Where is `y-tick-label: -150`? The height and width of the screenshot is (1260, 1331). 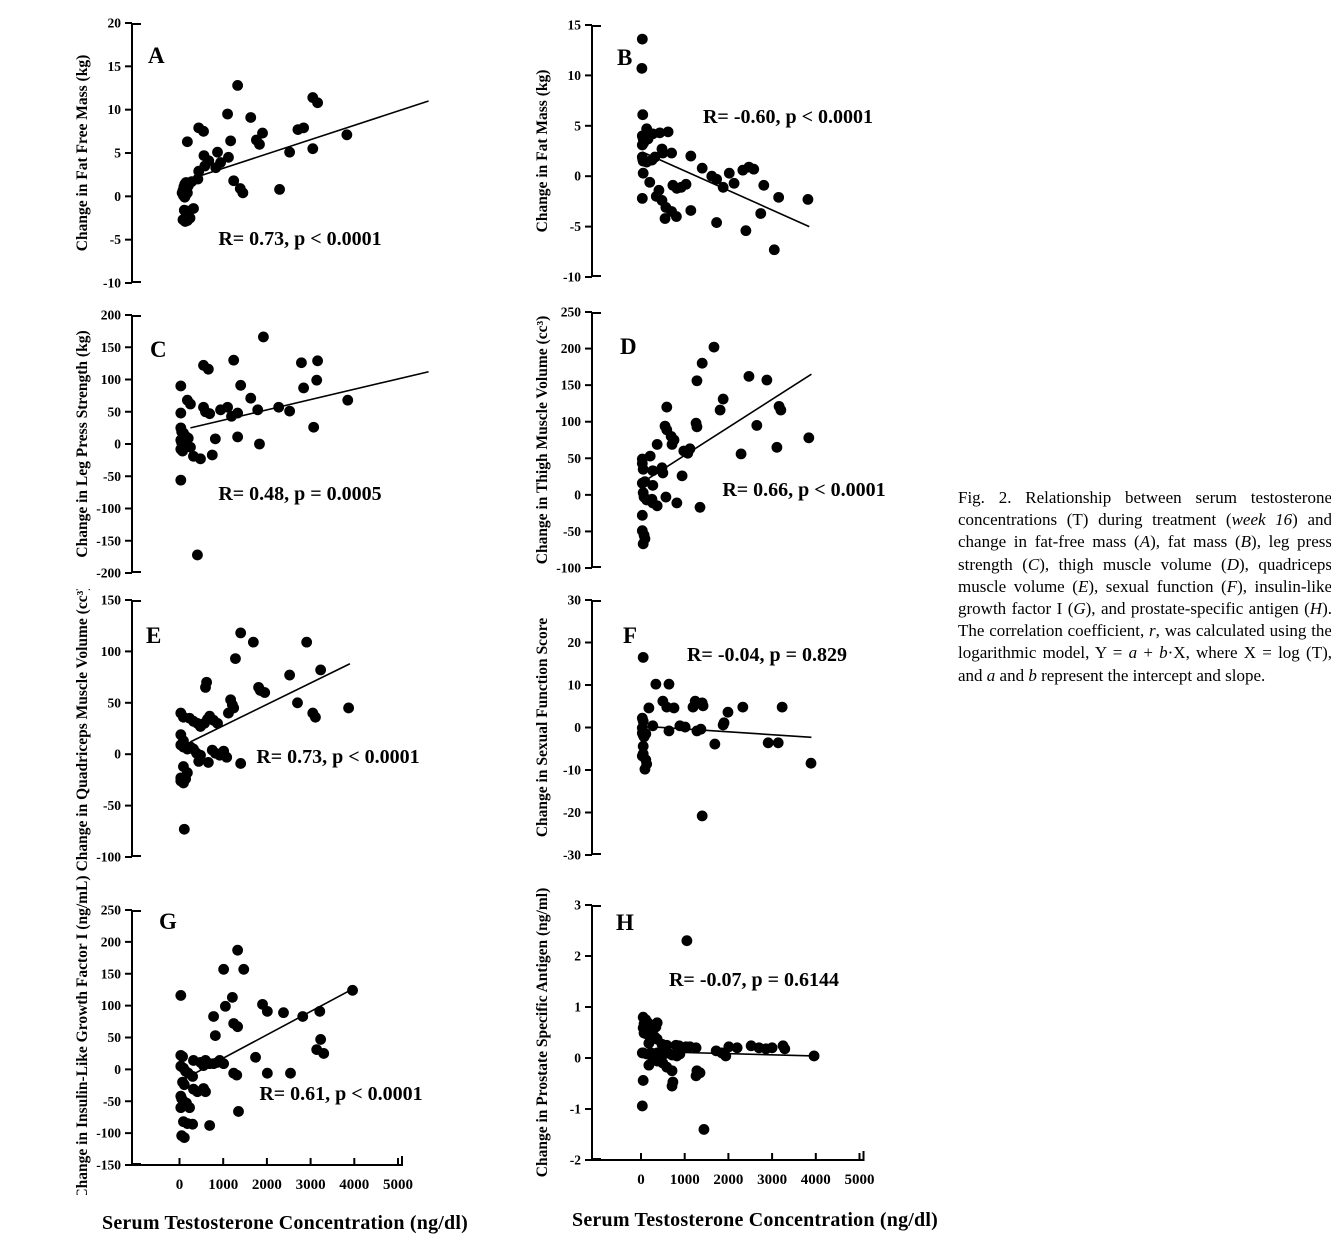 y-tick-label: -150 is located at coordinates (108, 1165).